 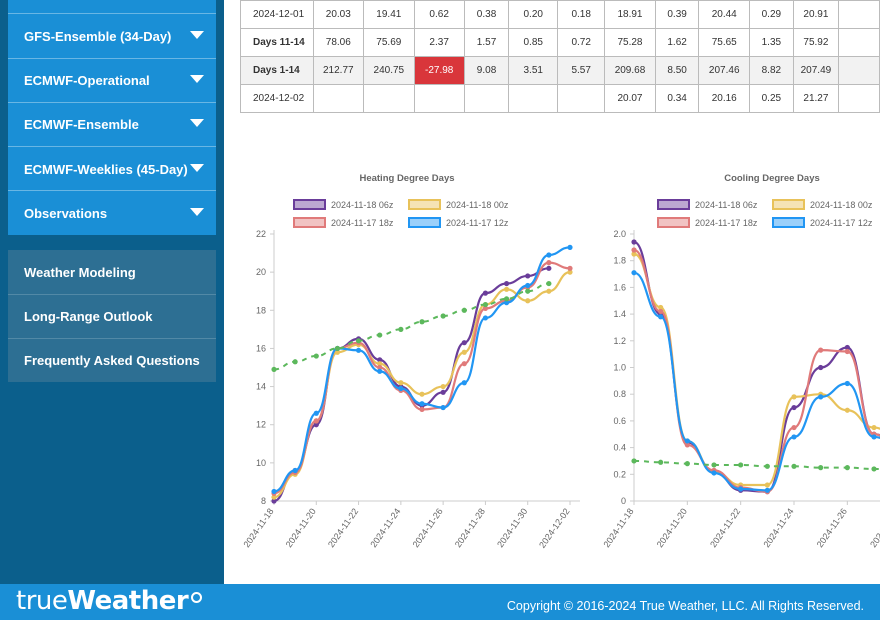 I want to click on x-tick-label: 2024-12-02, so click(x=554, y=527).